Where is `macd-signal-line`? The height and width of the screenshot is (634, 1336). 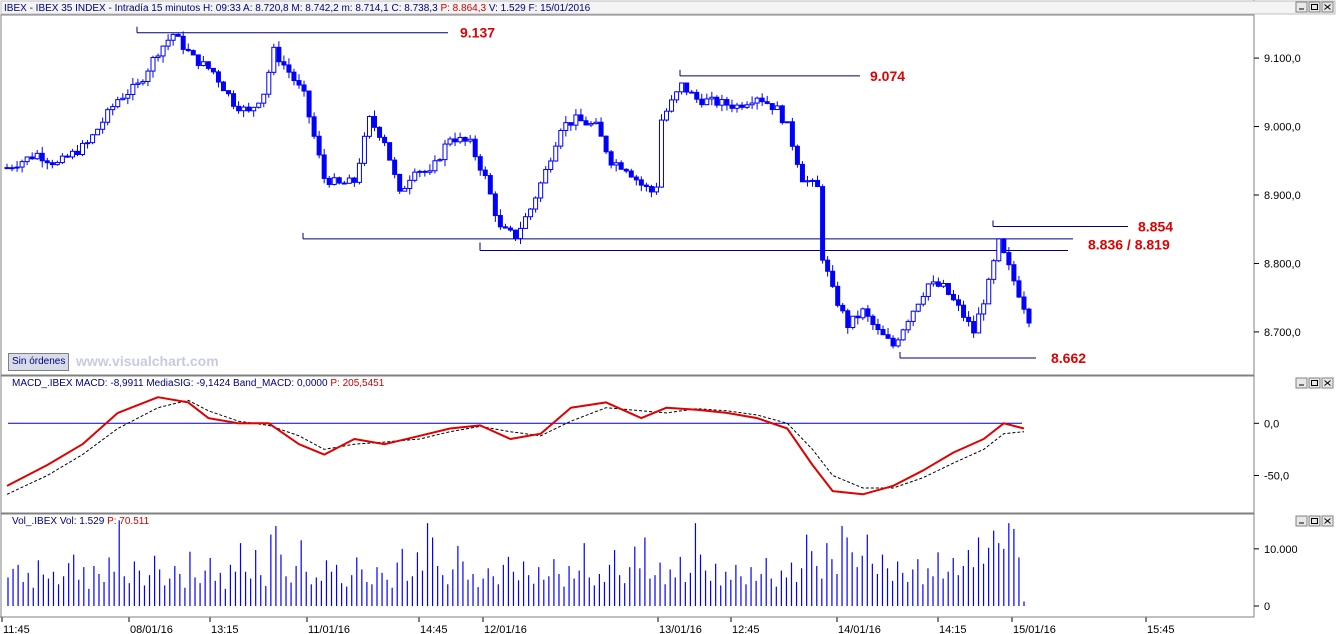 macd-signal-line is located at coordinates (515, 447).